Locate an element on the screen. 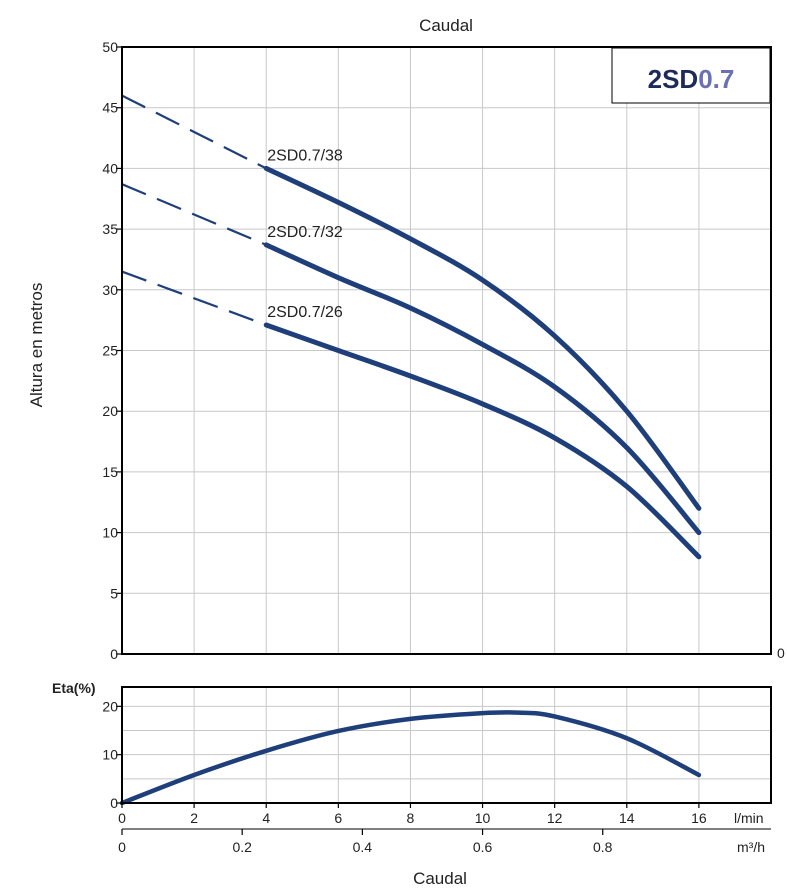 This screenshot has width=787, height=892. top-y-tick-label: 20 is located at coordinates (110, 411).